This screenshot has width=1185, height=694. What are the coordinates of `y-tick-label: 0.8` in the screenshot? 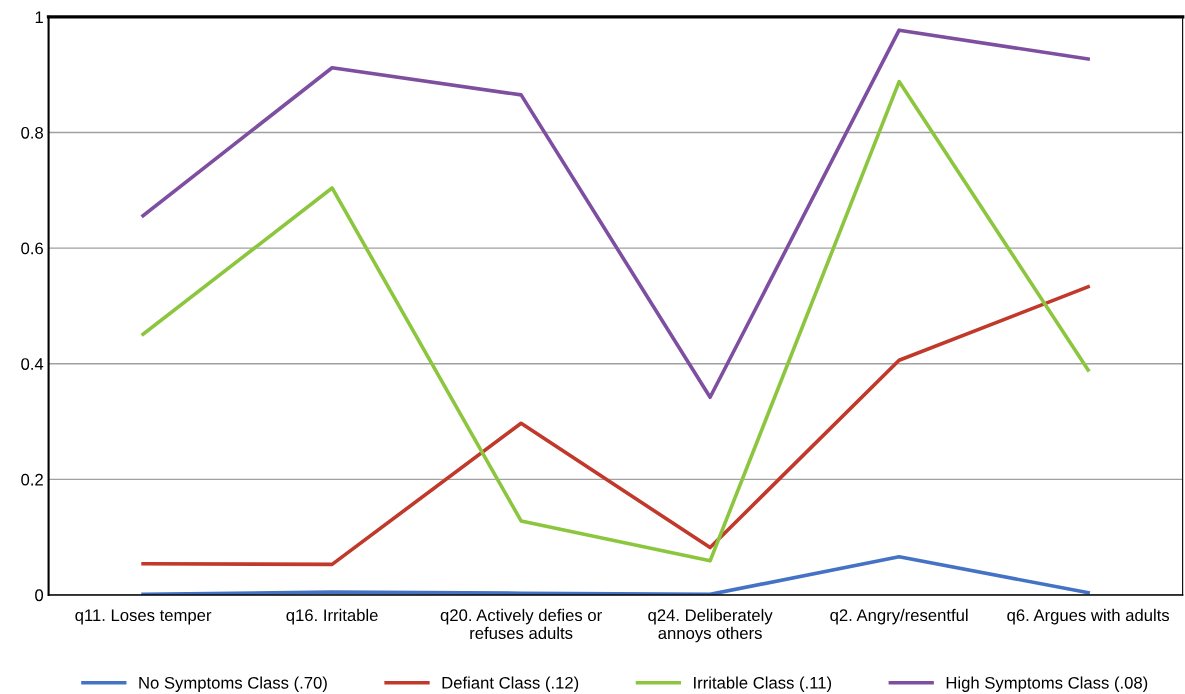 It's located at (32, 132).